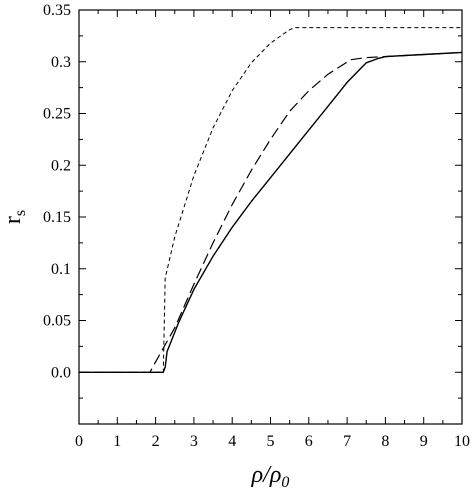  What do you see at coordinates (57, 114) in the screenshot?
I see `y-tick-label: 0.25` at bounding box center [57, 114].